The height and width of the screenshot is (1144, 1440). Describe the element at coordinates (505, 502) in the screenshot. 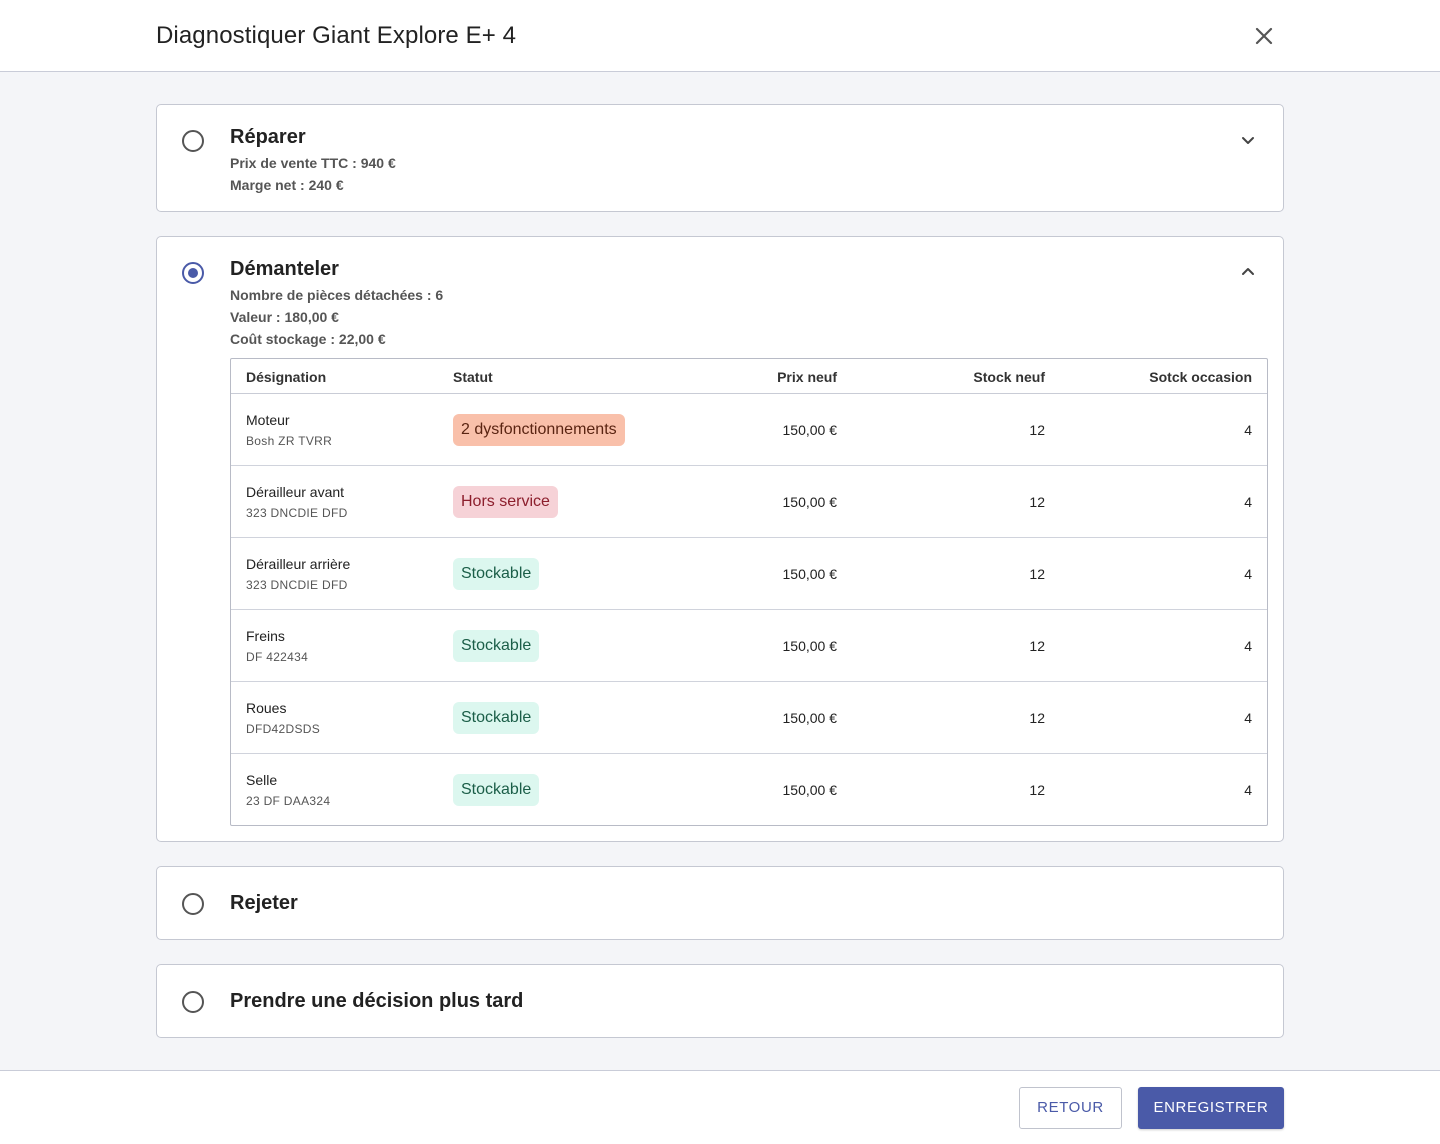

I see `status-badge: Hors service` at that location.